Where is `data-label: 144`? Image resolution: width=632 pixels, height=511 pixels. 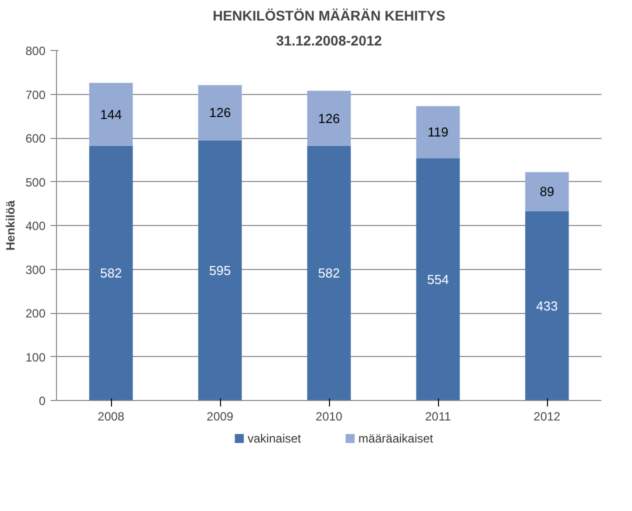
data-label: 144 is located at coordinates (111, 114).